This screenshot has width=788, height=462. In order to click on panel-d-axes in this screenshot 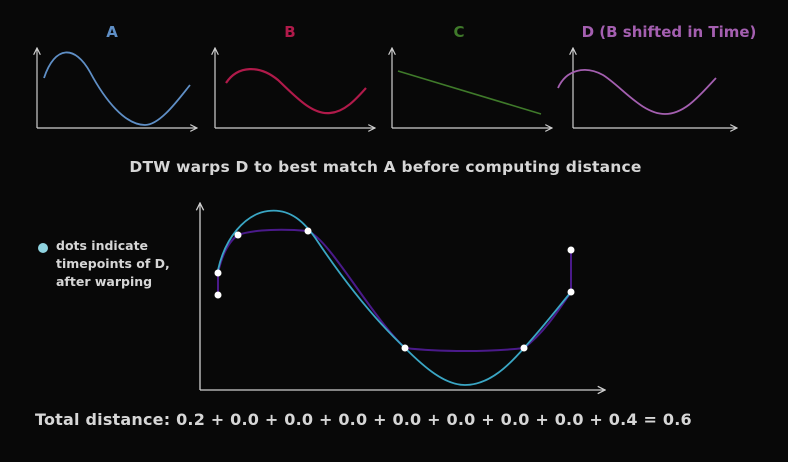, I will do `click(655, 88)`.